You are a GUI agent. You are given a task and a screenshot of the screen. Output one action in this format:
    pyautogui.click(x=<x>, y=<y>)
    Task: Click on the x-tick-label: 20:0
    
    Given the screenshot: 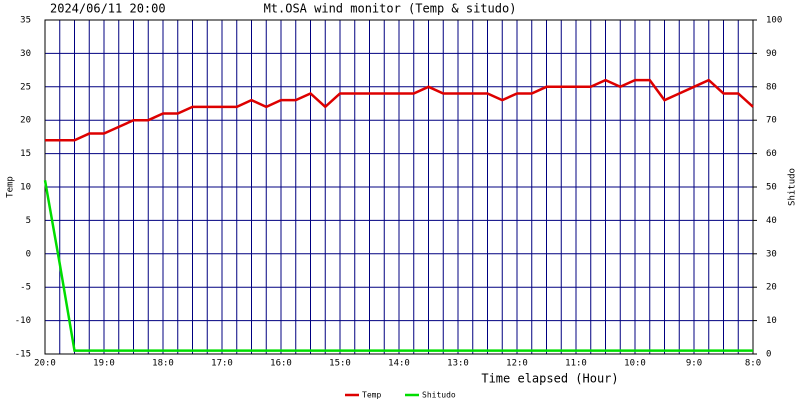 What is the action you would take?
    pyautogui.click(x=45, y=364)
    